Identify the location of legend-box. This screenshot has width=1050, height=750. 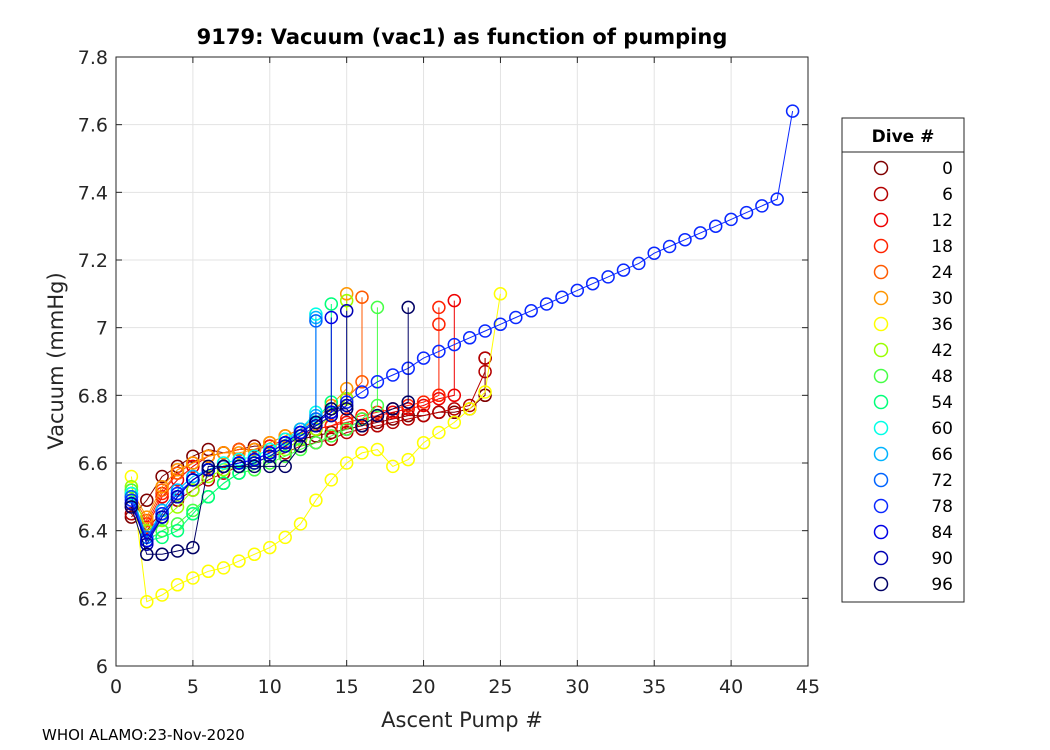
(903, 360).